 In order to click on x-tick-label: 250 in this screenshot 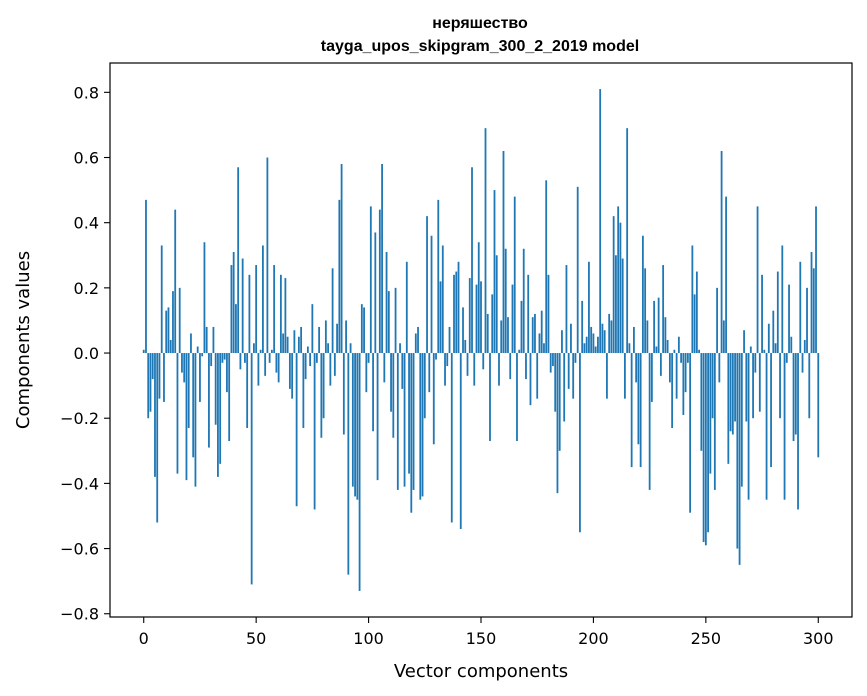, I will do `click(706, 638)`.